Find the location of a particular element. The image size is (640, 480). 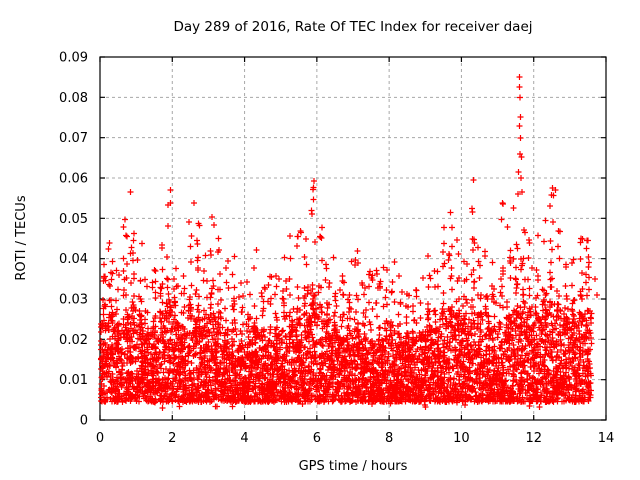

y-tick-label: 0.02 is located at coordinates (73, 340).